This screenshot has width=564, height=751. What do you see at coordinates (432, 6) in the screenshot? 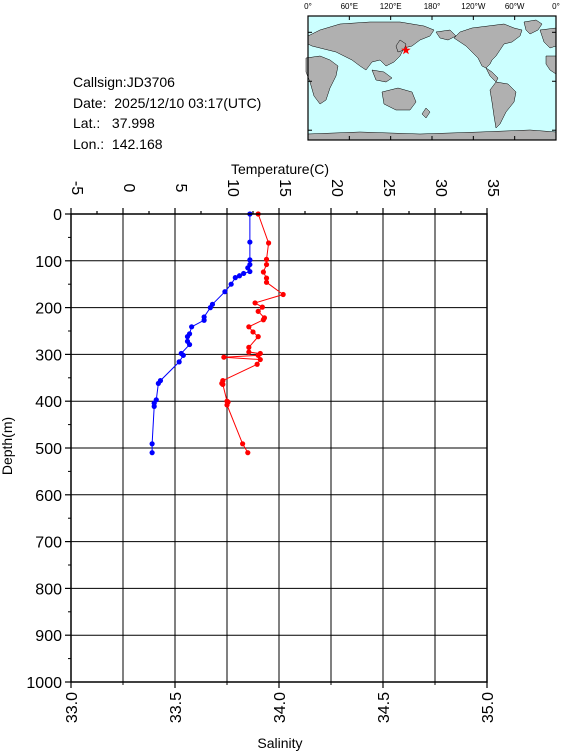
I see `map-lon-tick-label: 180°` at bounding box center [432, 6].